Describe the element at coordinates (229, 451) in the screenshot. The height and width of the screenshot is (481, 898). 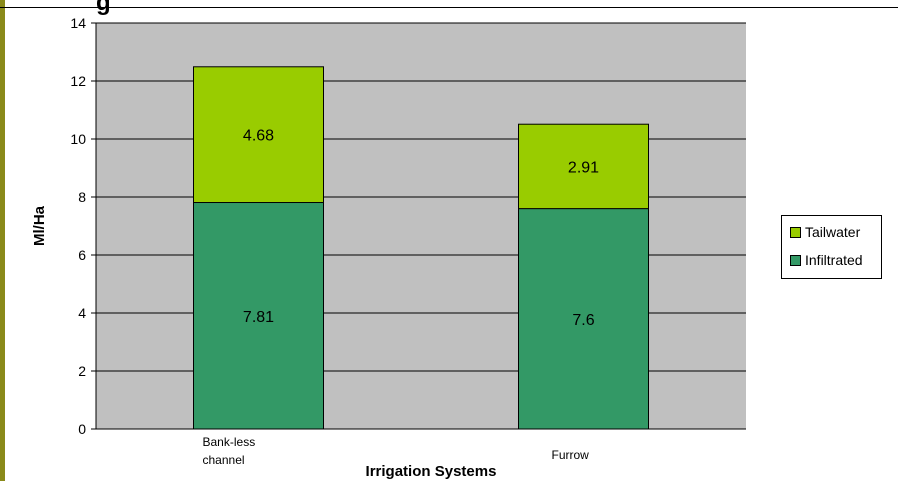
I see `x-category-label: Bank-less channel` at that location.